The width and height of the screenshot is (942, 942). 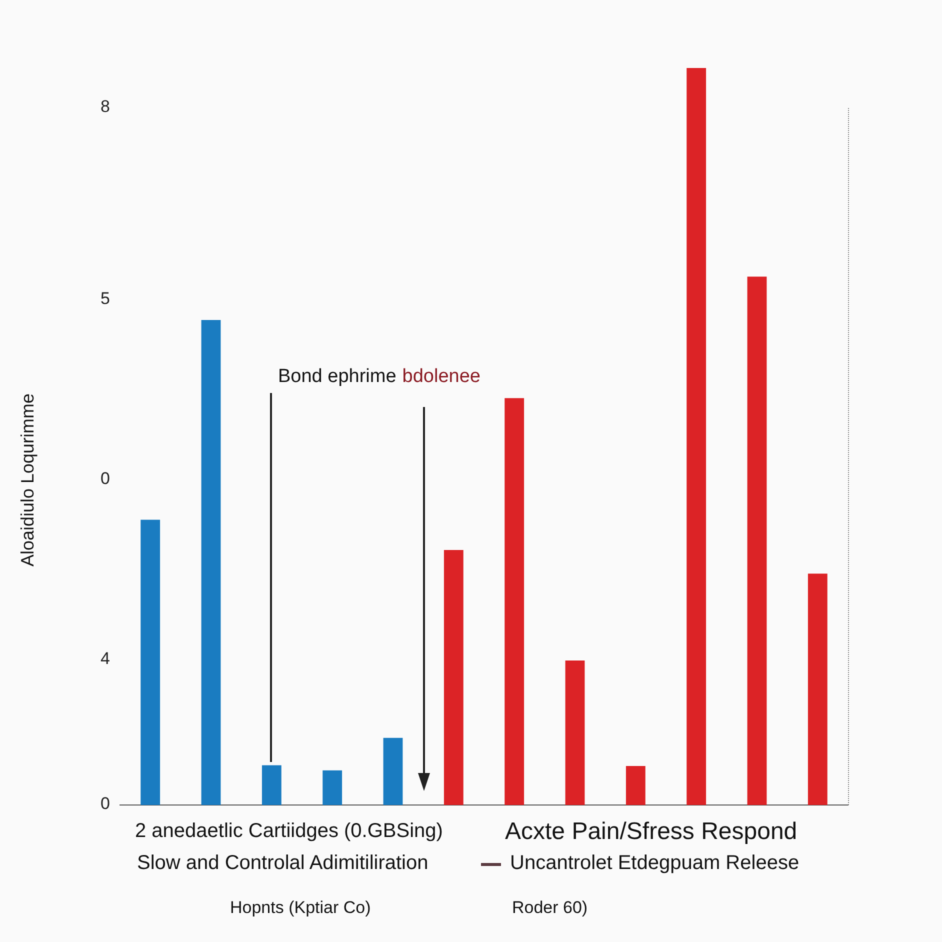 I want to click on text: 5, so click(x=105, y=299).